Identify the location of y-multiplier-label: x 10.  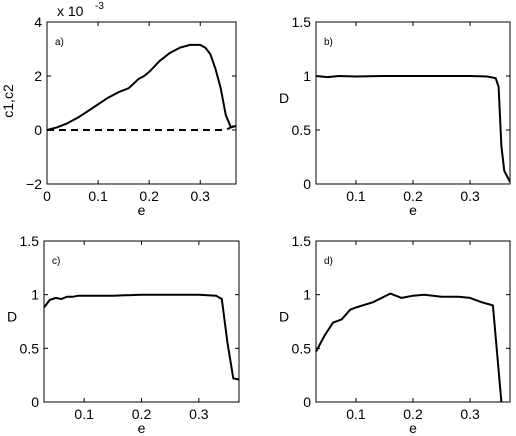
(70, 11).